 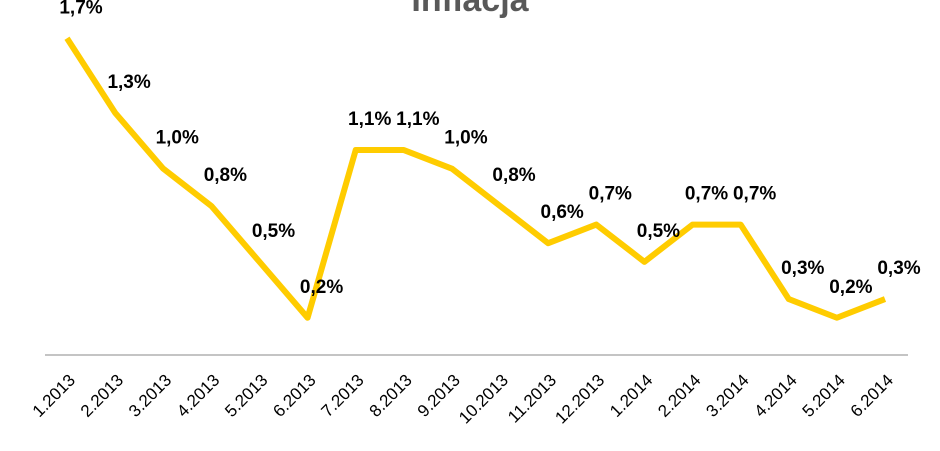 I want to click on x-tick-label: 8.2013, so click(x=391, y=396).